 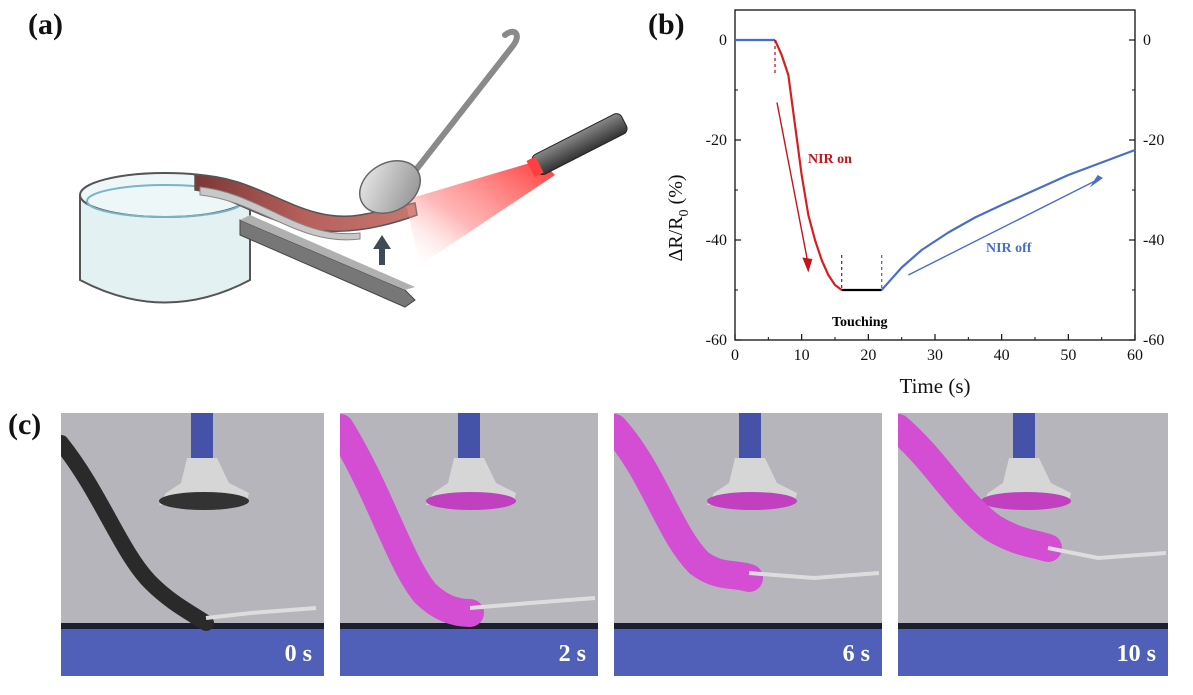 What do you see at coordinates (860, 322) in the screenshot?
I see `annotation-touching: Touching` at bounding box center [860, 322].